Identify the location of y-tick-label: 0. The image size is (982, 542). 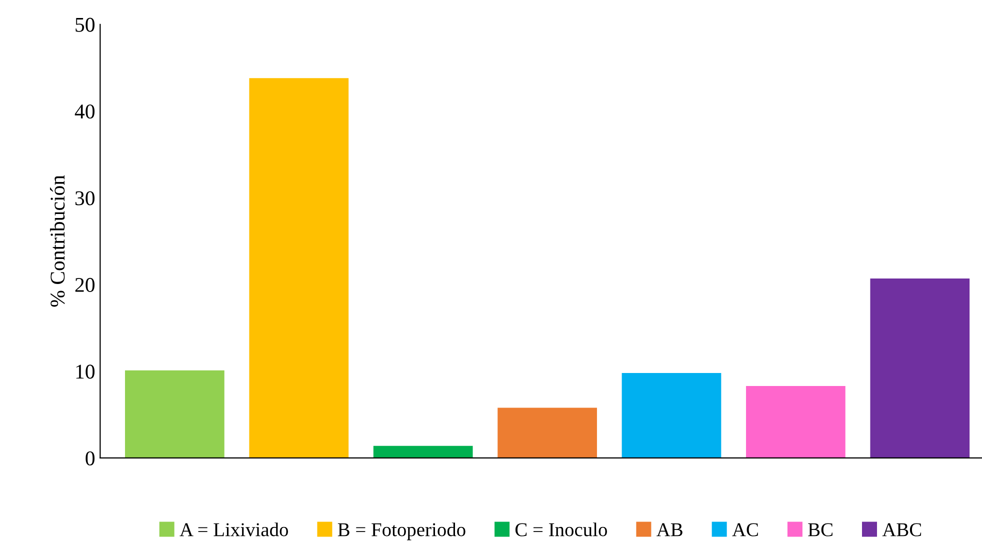
(90, 458).